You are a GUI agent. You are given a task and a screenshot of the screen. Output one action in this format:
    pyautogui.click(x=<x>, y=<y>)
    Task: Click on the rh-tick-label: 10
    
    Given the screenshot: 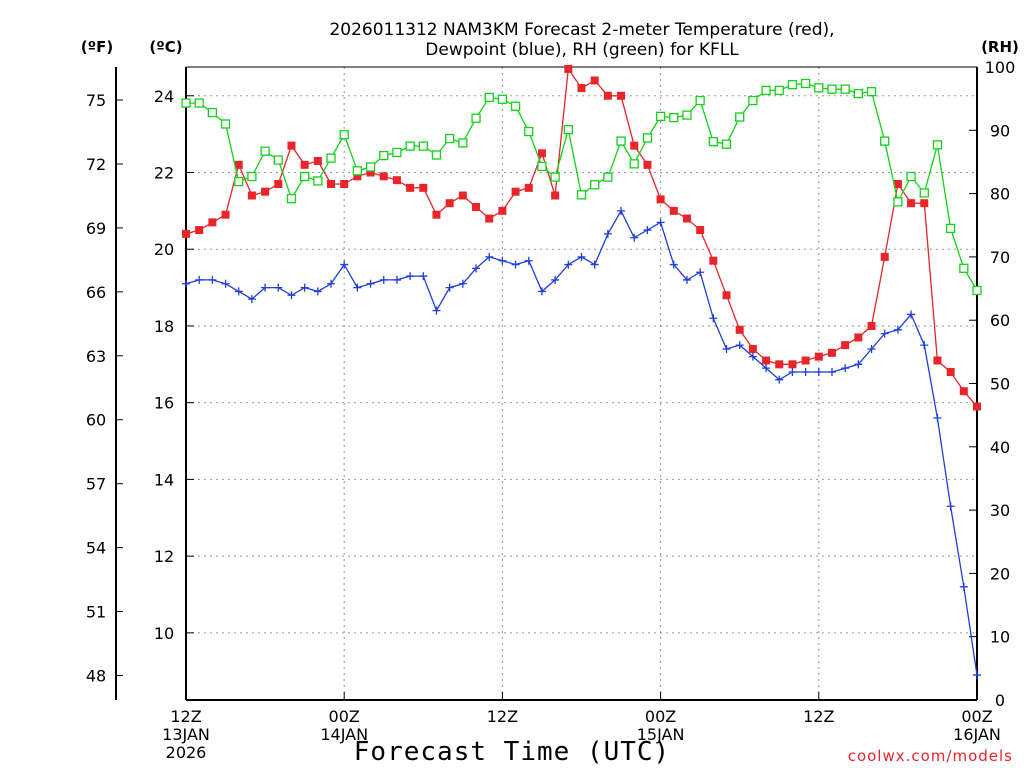 What is the action you would take?
    pyautogui.click(x=1000, y=637)
    